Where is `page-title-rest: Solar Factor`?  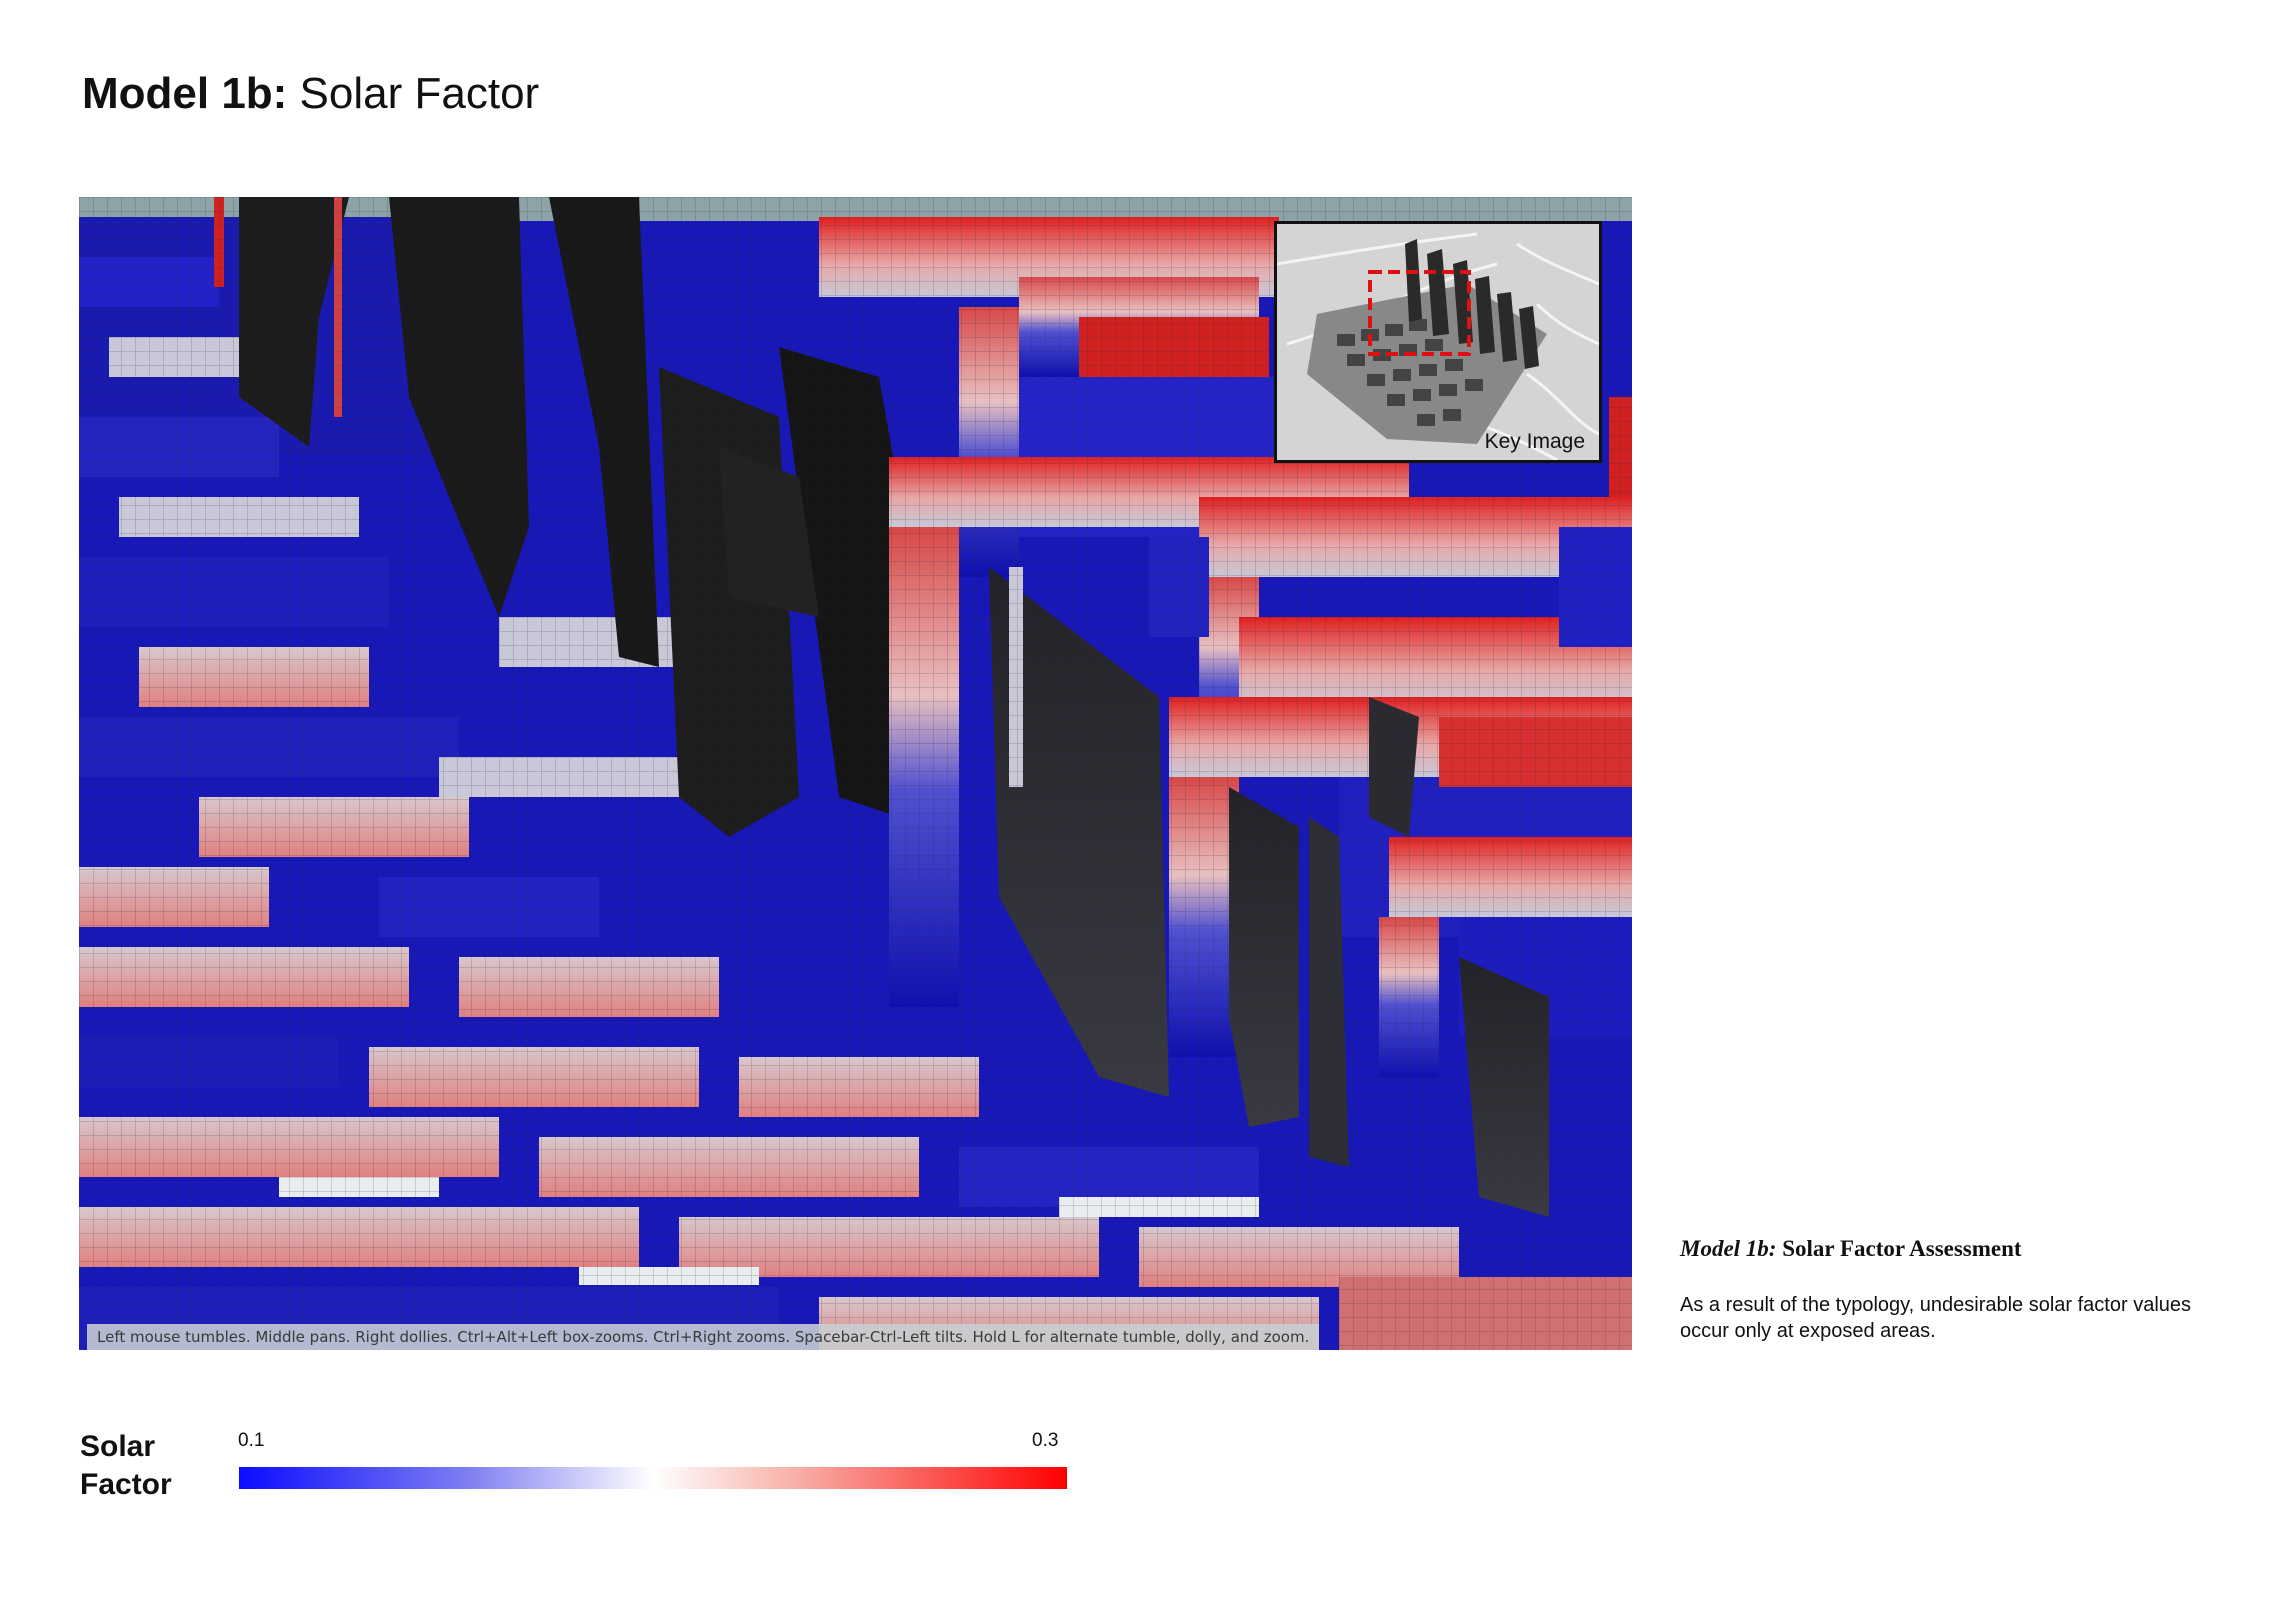 page-title-rest: Solar Factor is located at coordinates (413, 93).